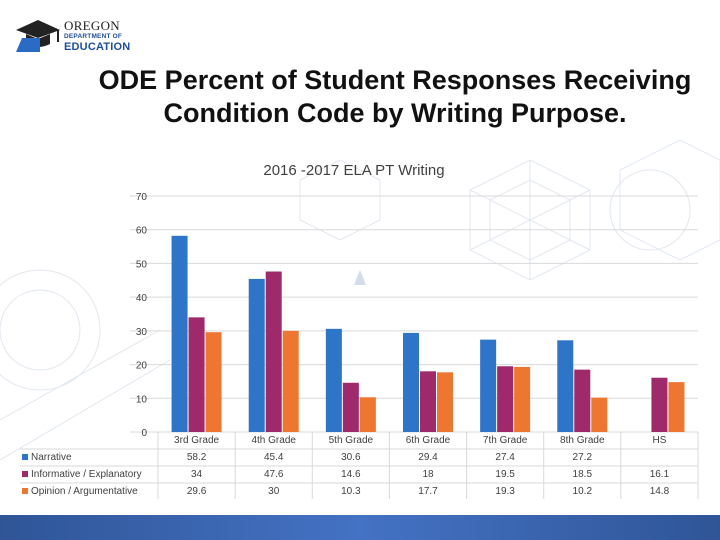 The width and height of the screenshot is (720, 540). What do you see at coordinates (142, 332) in the screenshot?
I see `y-tick-label: 30` at bounding box center [142, 332].